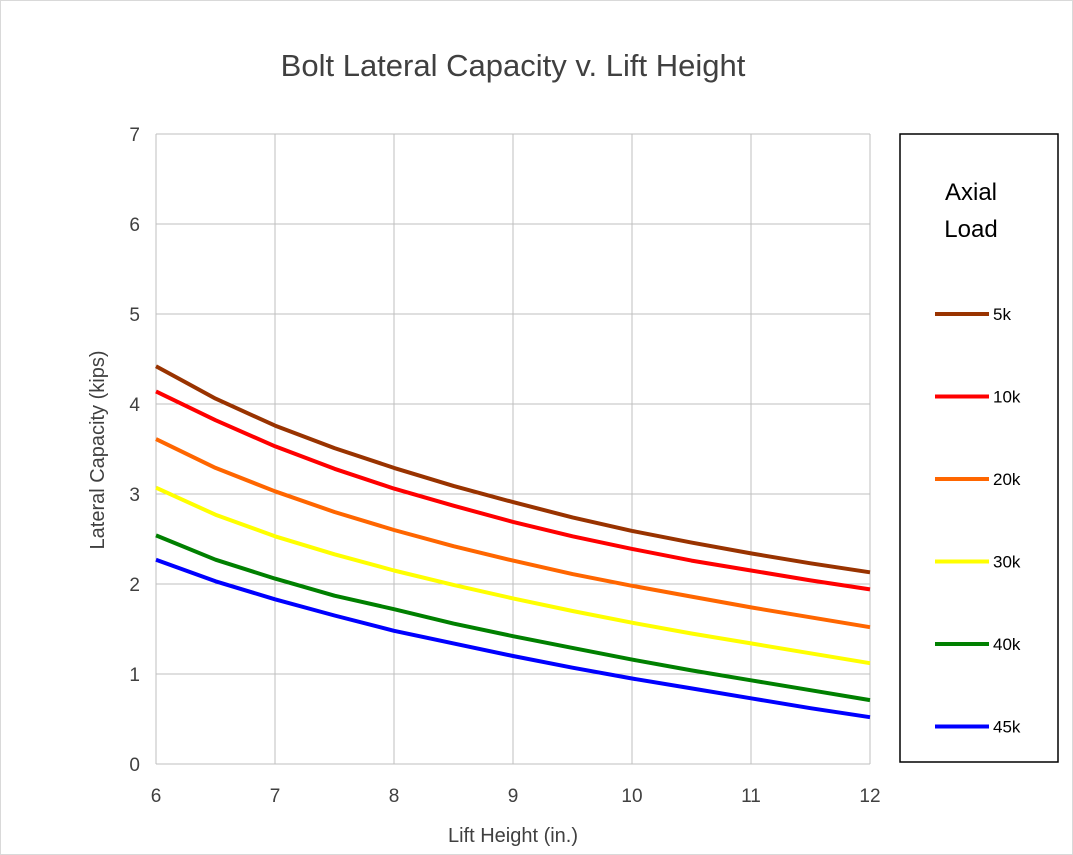 The height and width of the screenshot is (855, 1073). What do you see at coordinates (275, 796) in the screenshot?
I see `x-tick-label: 7` at bounding box center [275, 796].